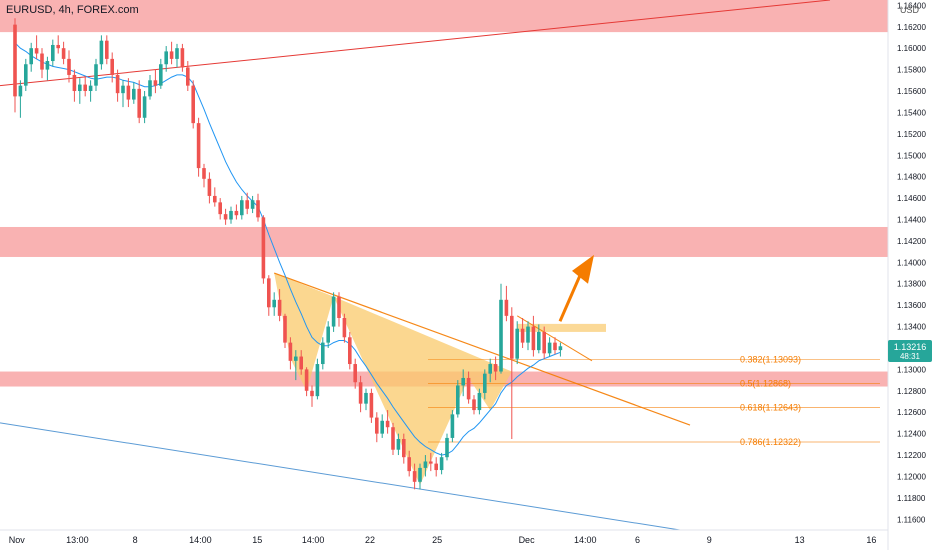 This screenshot has height=555, width=932. What do you see at coordinates (911, 241) in the screenshot?
I see `price-tick-11: 1.14200` at bounding box center [911, 241].